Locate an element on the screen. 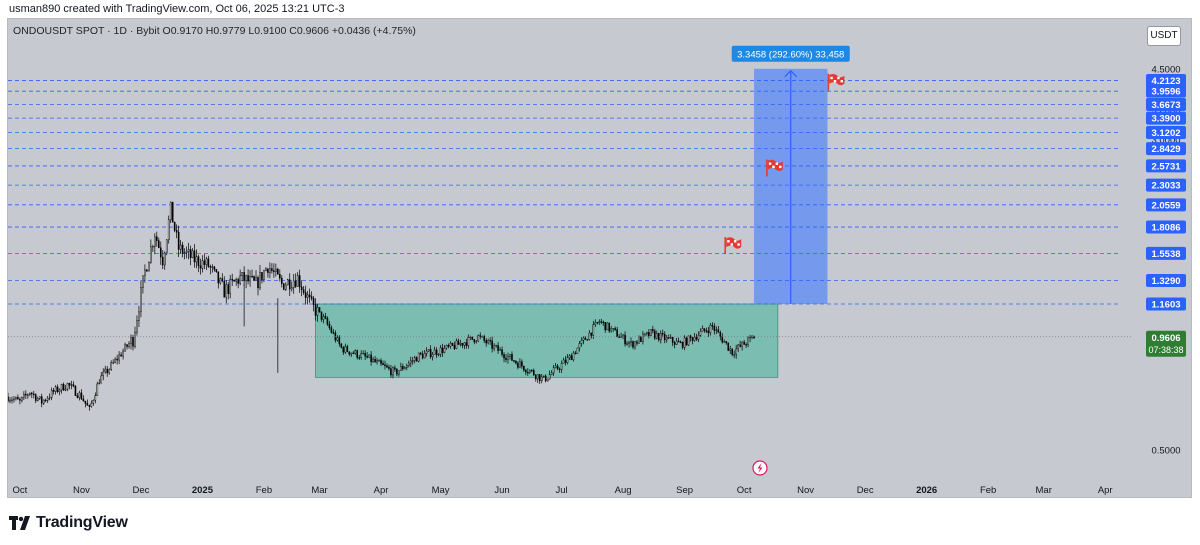 Image resolution: width=1200 pixels, height=545 pixels. price-axis-tick: 3.0000 is located at coordinates (1165, 140).